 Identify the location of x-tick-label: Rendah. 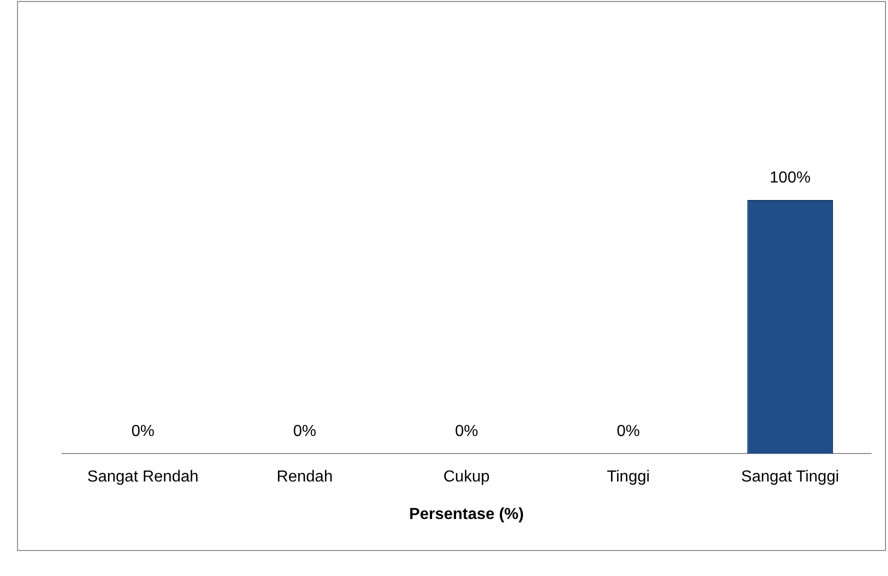
(304, 477).